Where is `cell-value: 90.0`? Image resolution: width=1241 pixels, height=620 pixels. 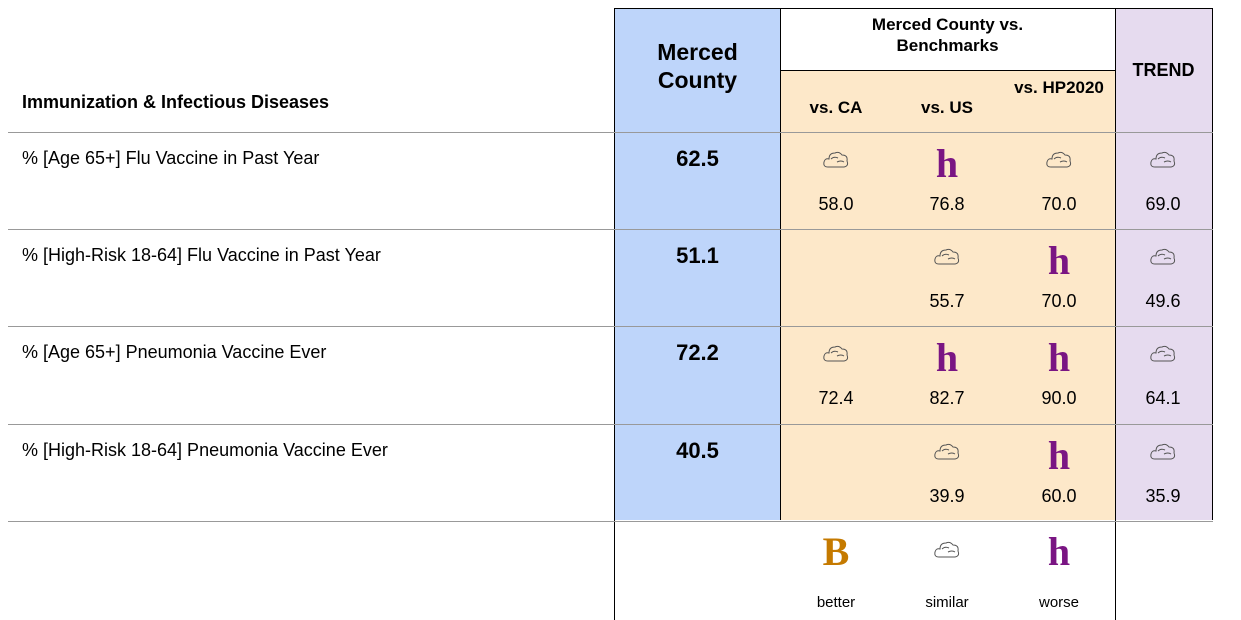 cell-value: 90.0 is located at coordinates (1059, 398).